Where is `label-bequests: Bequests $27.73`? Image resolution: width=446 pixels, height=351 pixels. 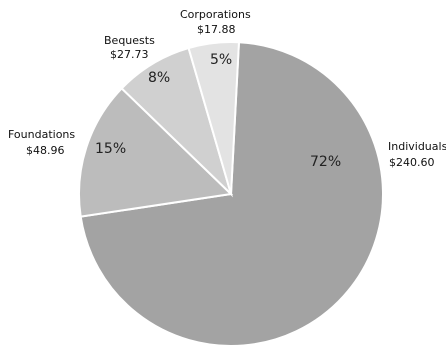 label-bequests: Bequests $27.73 is located at coordinates (129, 47).